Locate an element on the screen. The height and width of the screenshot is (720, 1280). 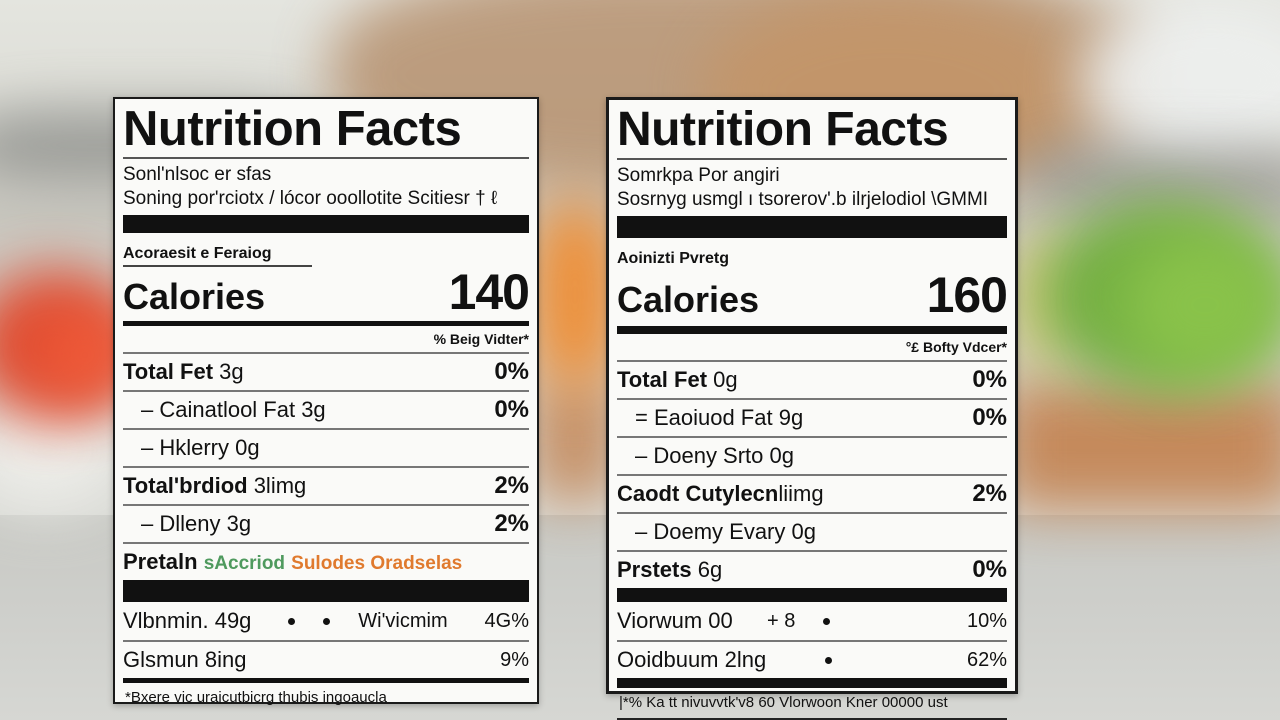
nutrient-row: – Cainatlool Fat 3g 0% is located at coordinates (326, 409).